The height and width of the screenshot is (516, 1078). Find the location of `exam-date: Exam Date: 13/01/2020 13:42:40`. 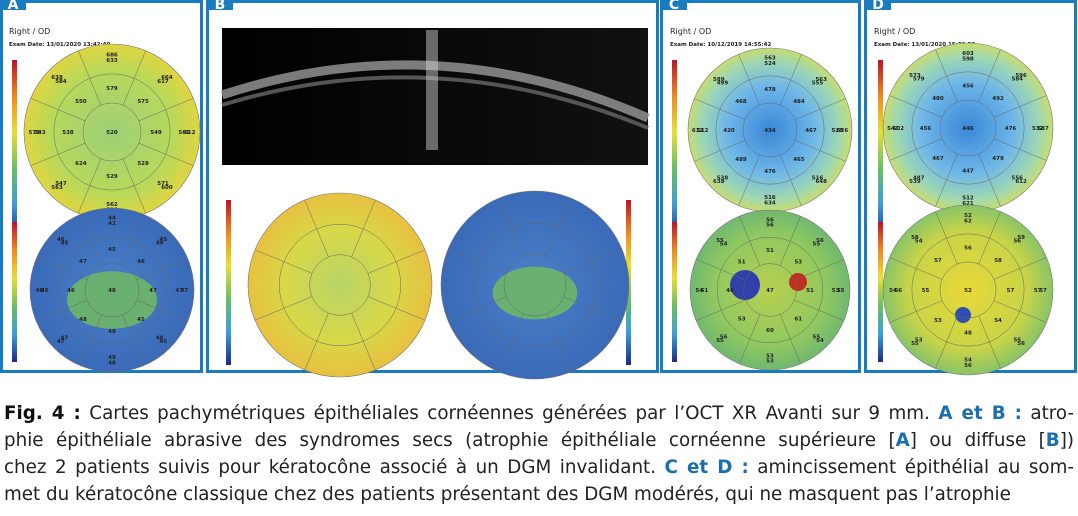

exam-date: Exam Date: 13/01/2020 13:42:40 is located at coordinates (59, 45).